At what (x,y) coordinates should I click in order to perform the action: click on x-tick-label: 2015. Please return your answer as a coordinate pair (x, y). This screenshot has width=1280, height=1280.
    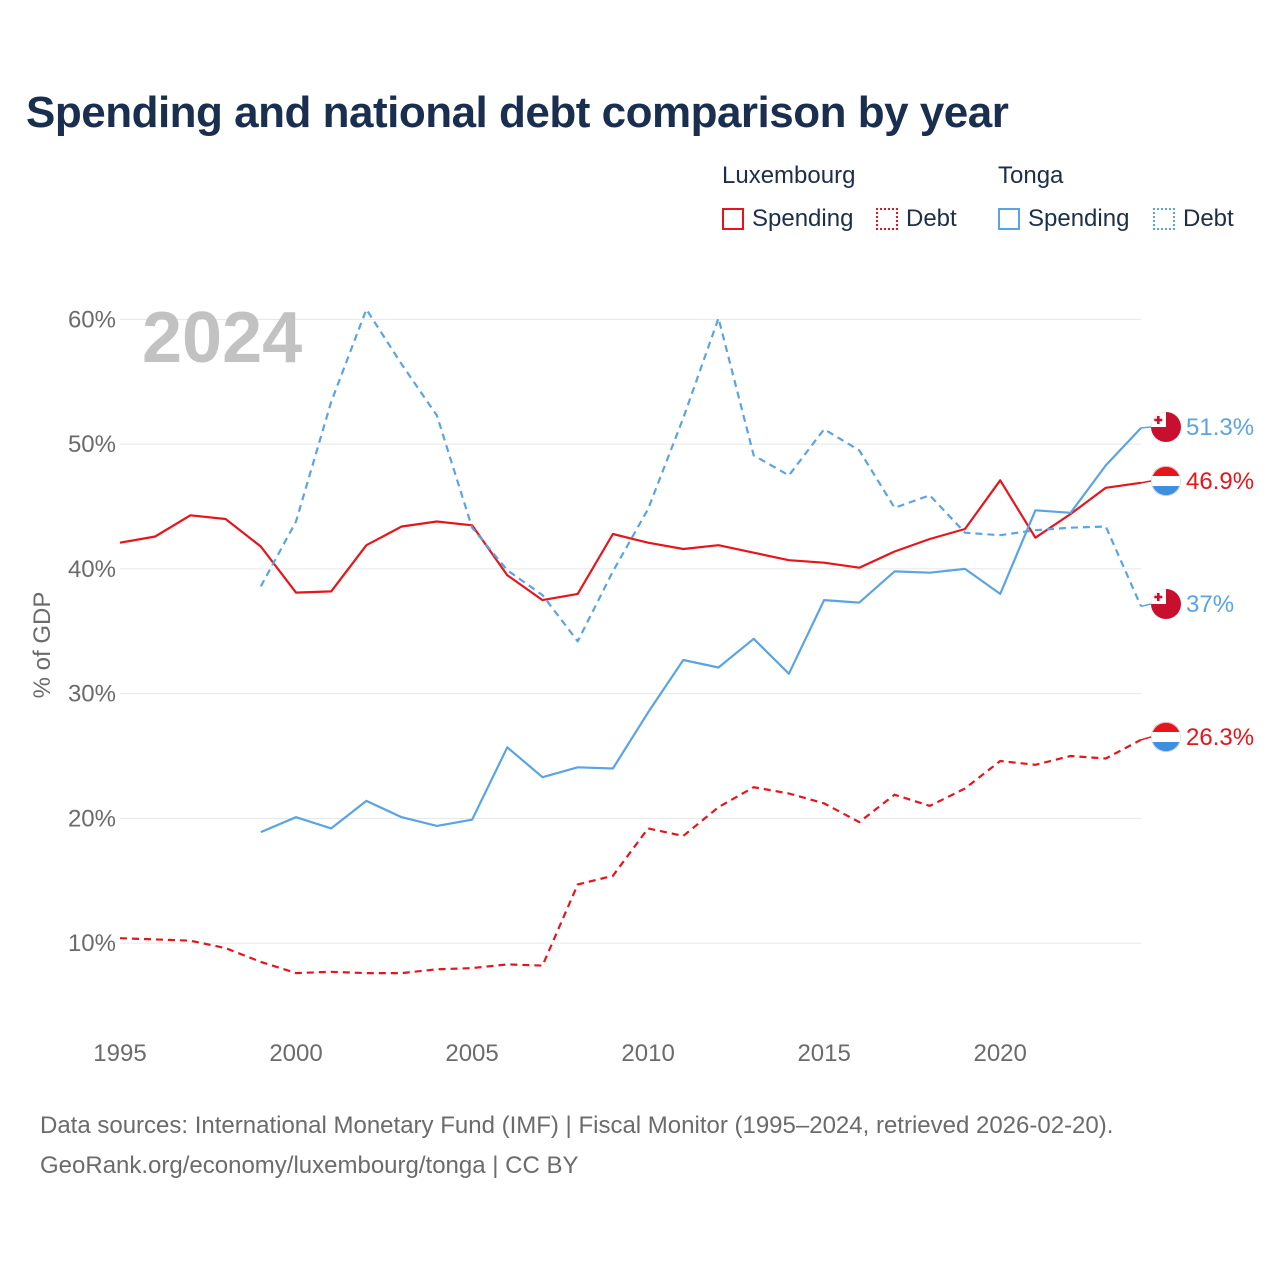
    Looking at the image, I should click on (823, 1053).